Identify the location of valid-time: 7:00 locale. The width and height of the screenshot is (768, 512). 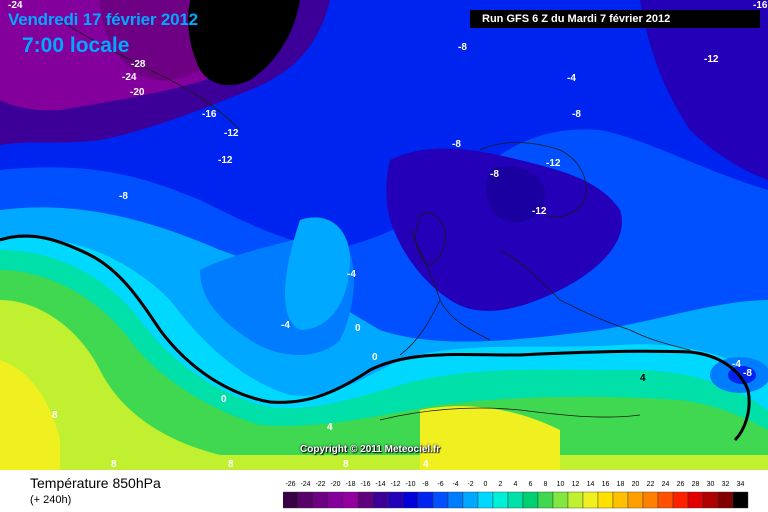
(76, 45).